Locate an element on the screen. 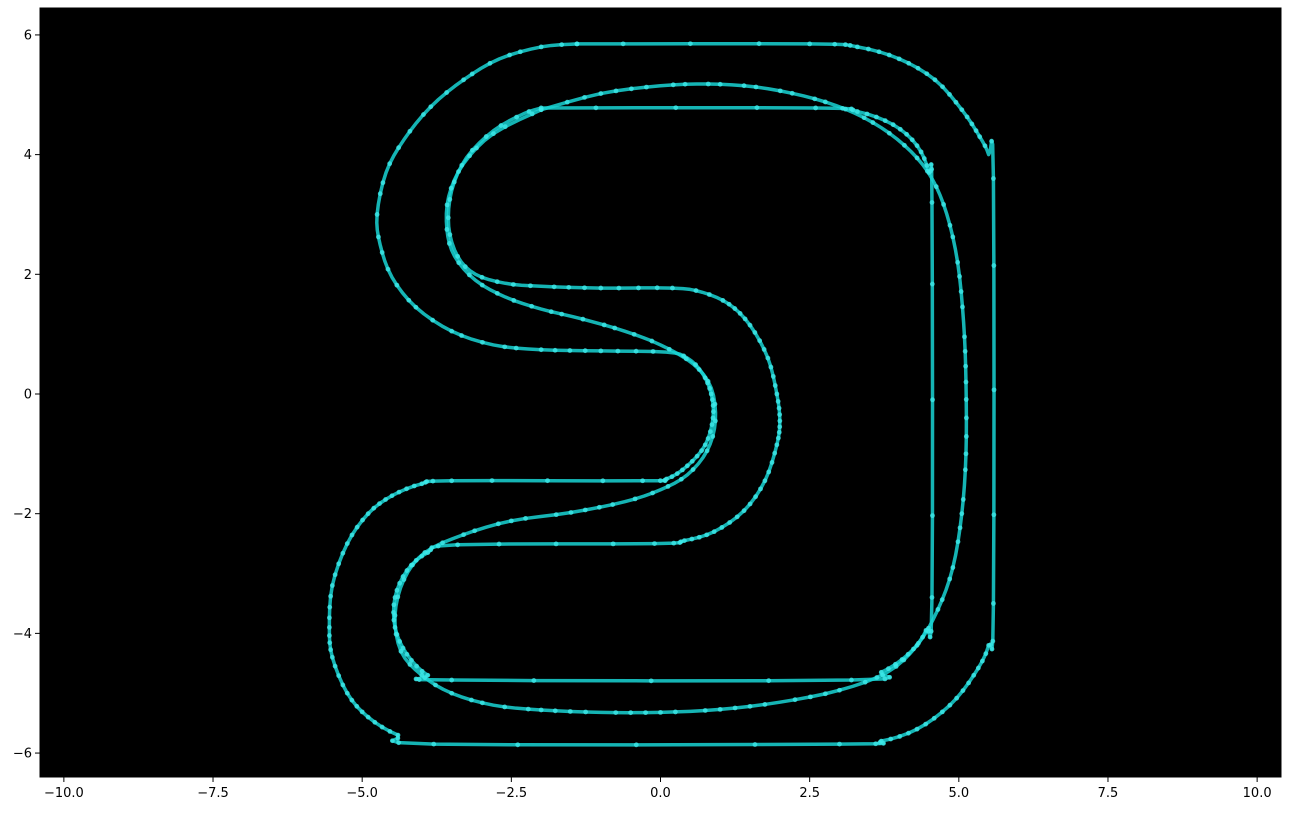 This screenshot has height=813, width=1290. x-tick-label: 2.5 is located at coordinates (809, 793).